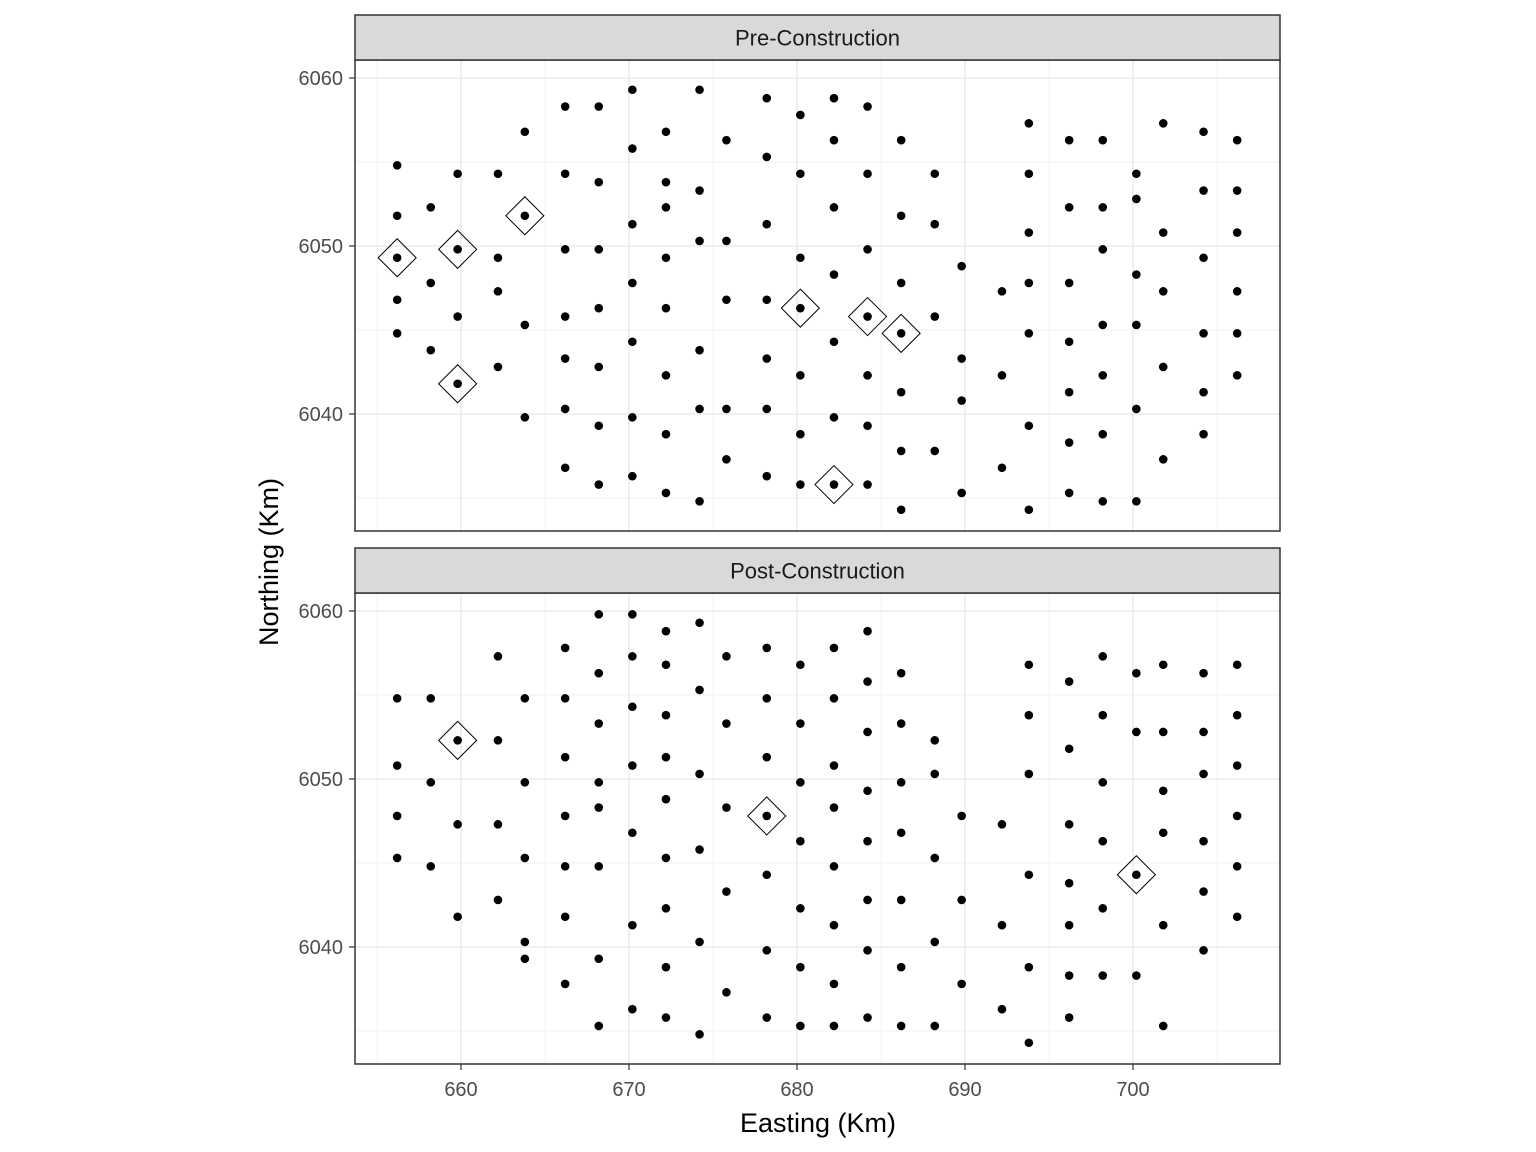 Image resolution: width=1536 pixels, height=1152 pixels. I want to click on y-tick-label: 6040, so click(321, 415).